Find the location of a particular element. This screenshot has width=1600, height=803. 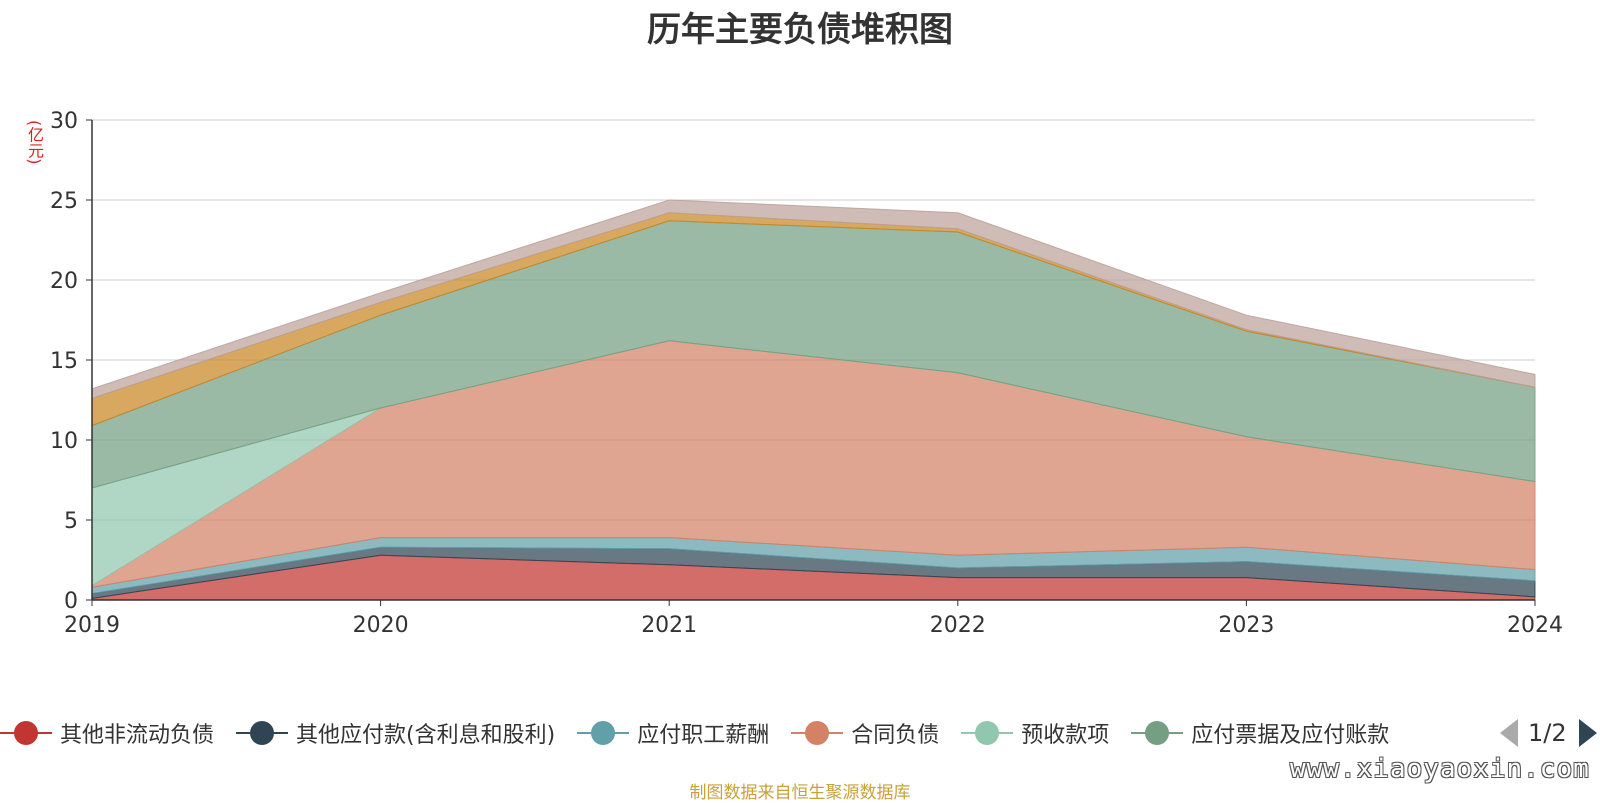

legend-pager: 1/2 is located at coordinates (1548, 733).